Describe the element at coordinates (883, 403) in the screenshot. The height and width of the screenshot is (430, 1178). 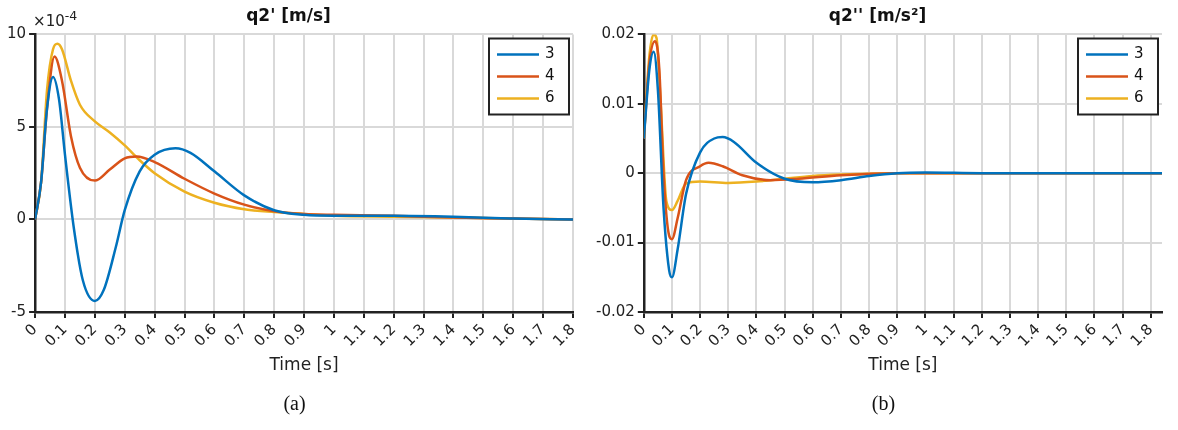
I see `text: (b)` at that location.